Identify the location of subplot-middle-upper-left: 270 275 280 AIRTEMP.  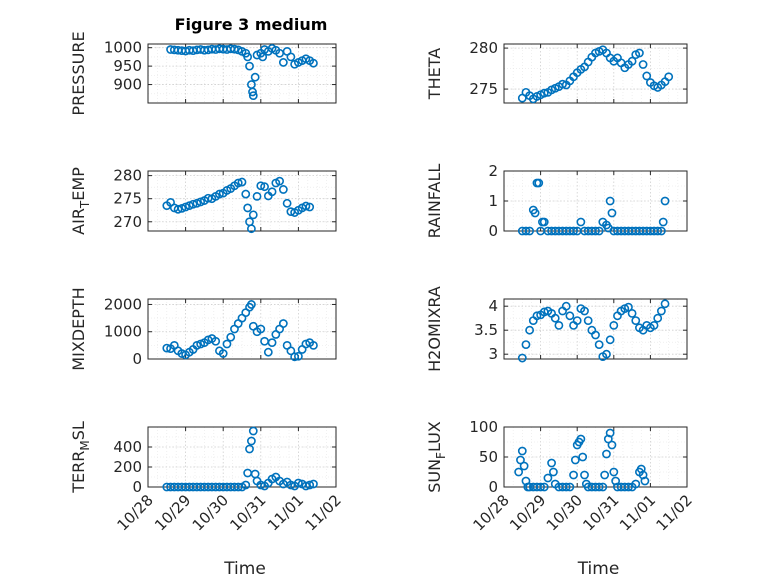
(203, 201).